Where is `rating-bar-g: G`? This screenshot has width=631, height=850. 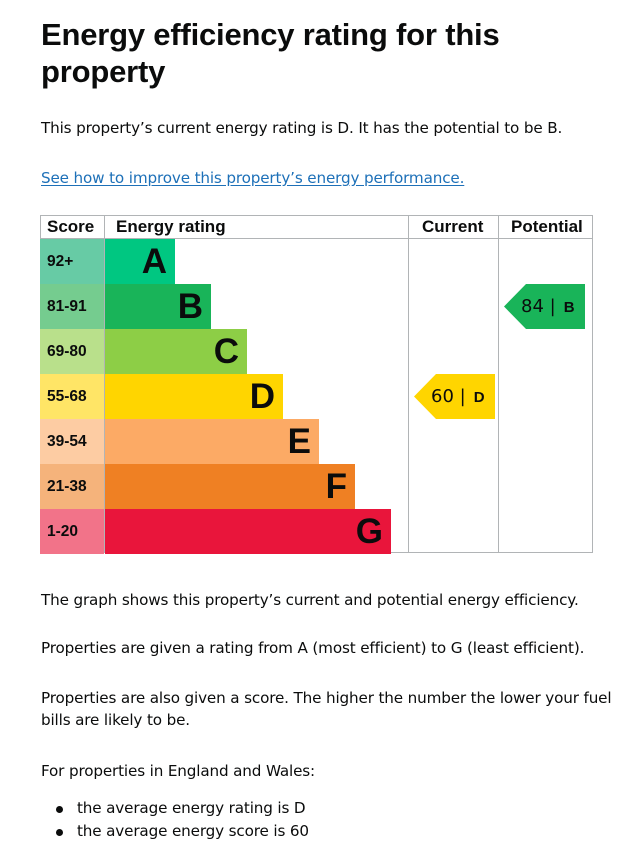
rating-bar-g: G is located at coordinates (248, 531).